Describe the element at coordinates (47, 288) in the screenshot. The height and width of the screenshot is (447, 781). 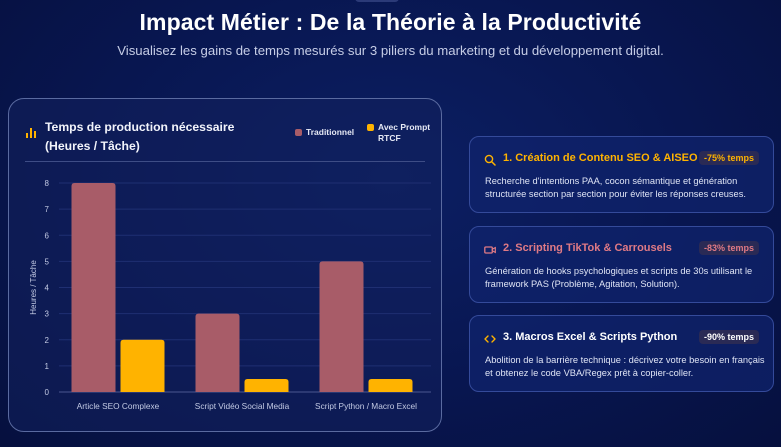
I see `y-tick-label: 4` at that location.